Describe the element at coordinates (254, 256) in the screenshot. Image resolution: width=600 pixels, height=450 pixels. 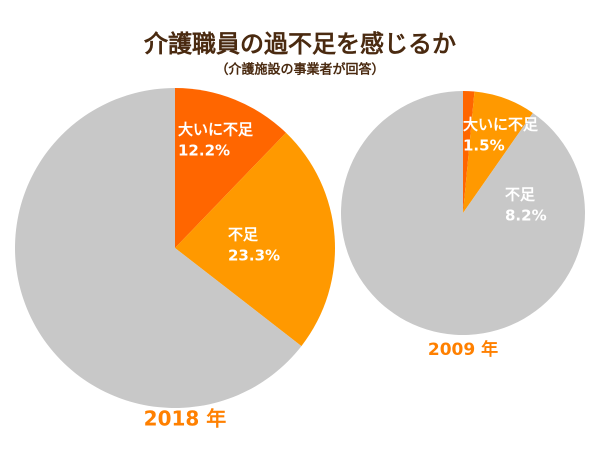
I see `slice-value-label: 23.3%` at that location.